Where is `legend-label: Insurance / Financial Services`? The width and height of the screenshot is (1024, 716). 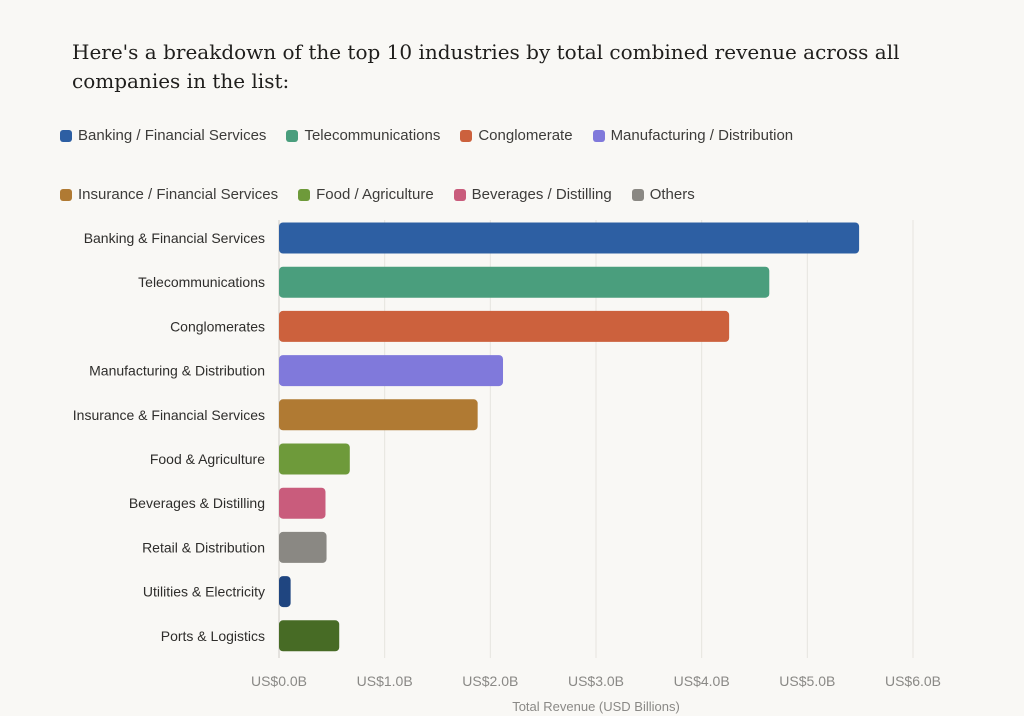 legend-label: Insurance / Financial Services is located at coordinates (178, 194).